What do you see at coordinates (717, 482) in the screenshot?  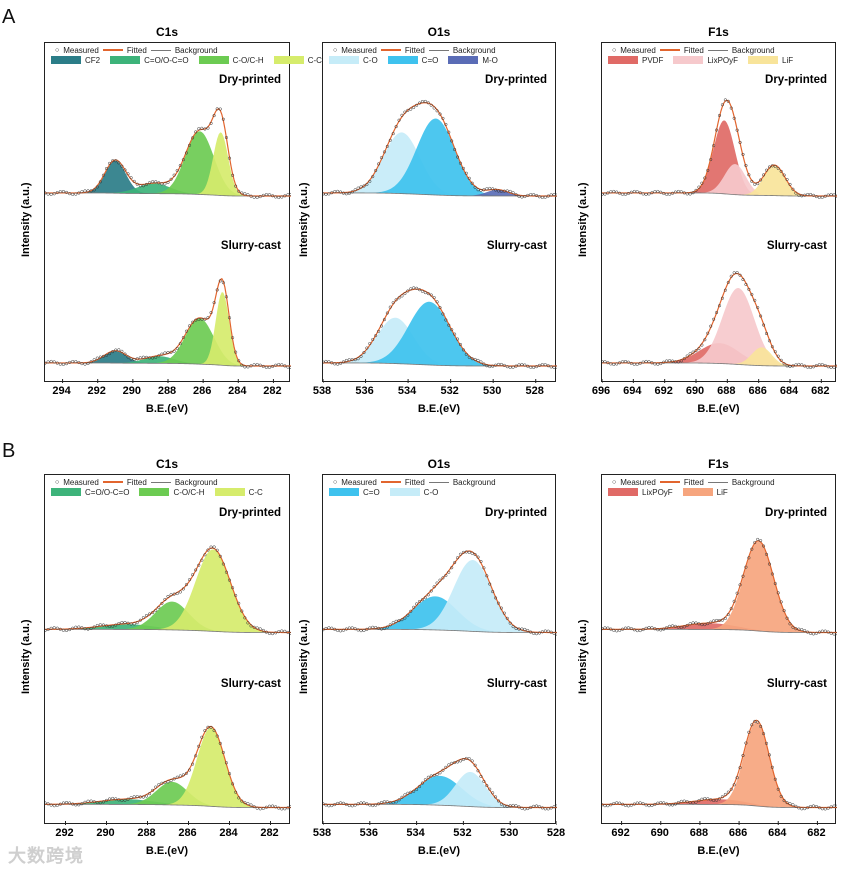 I see `background-line-icon` at bounding box center [717, 482].